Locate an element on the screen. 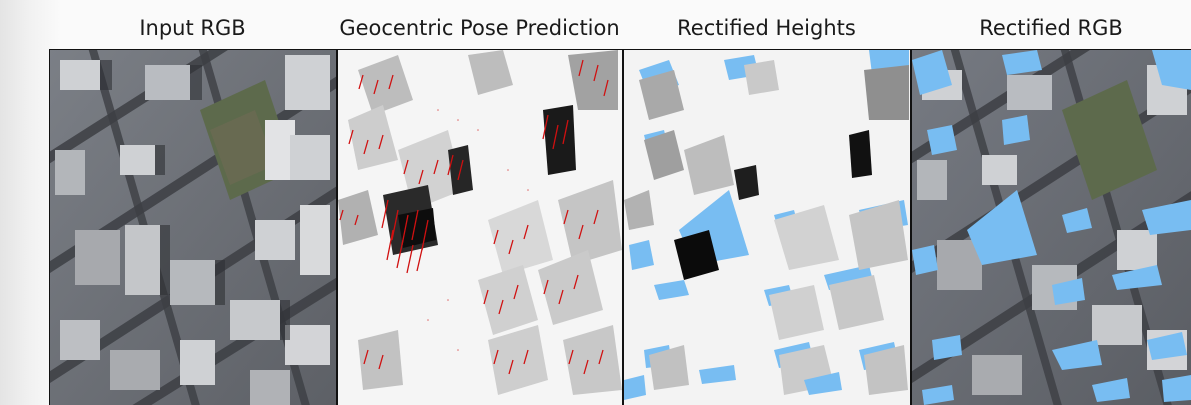 The height and width of the screenshot is (405, 1191). title-rectified-rgb: Rectified RGB is located at coordinates (1051, 28).